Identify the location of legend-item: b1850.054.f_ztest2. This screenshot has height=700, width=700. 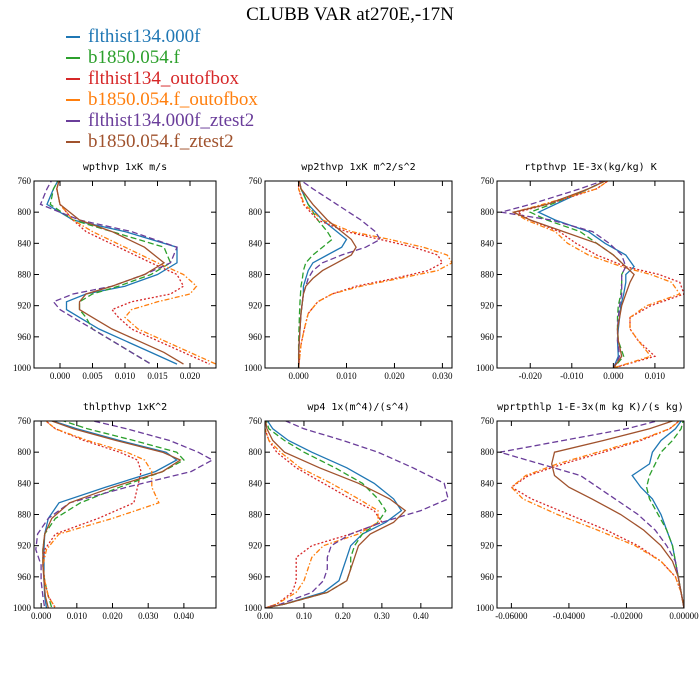
(162, 141).